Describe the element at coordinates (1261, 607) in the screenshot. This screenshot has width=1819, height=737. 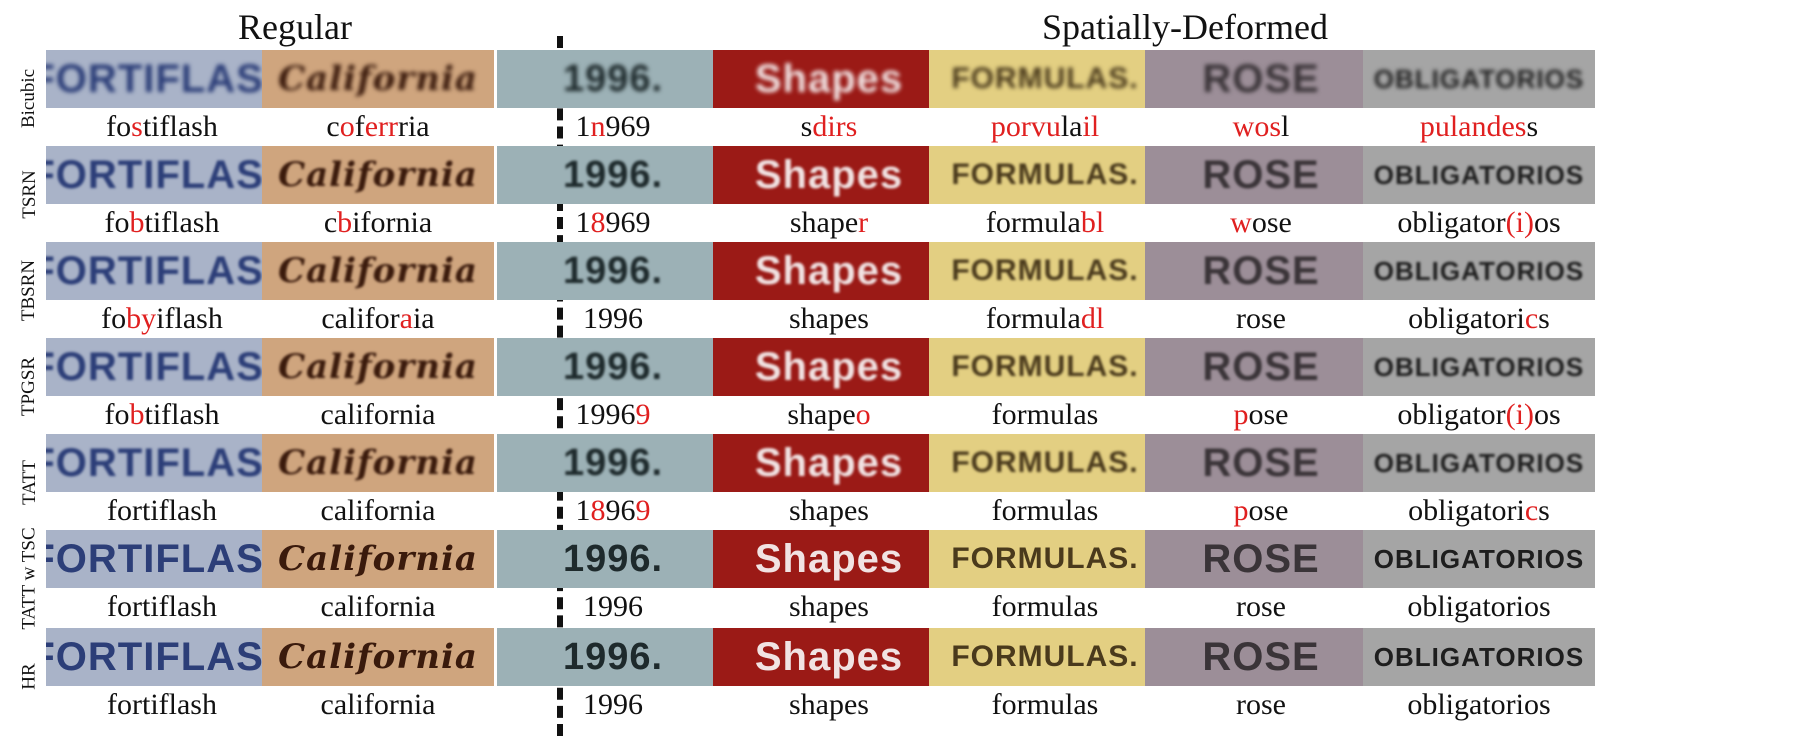
I see `recognition-caption: rose` at that location.